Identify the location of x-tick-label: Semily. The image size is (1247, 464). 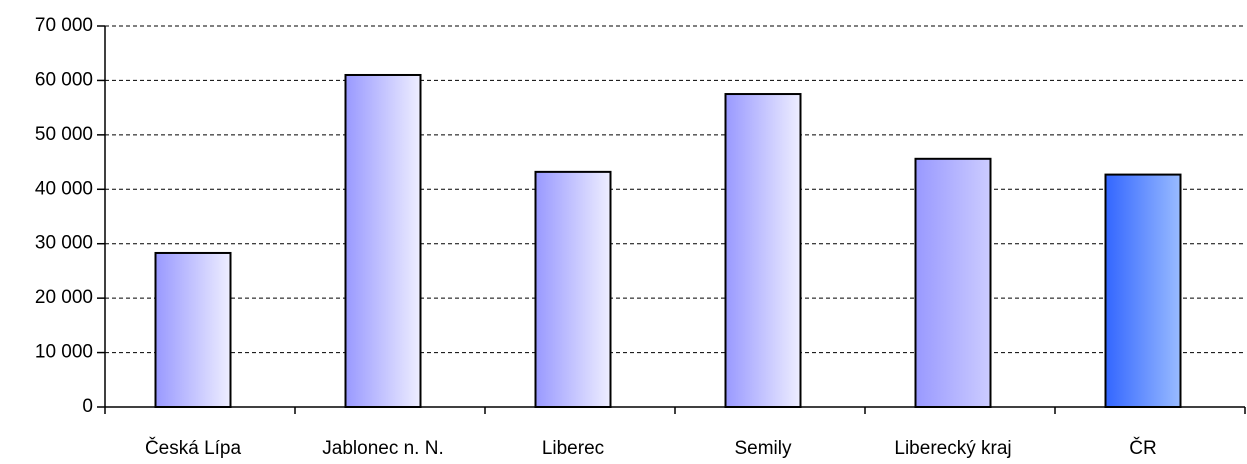
(763, 448).